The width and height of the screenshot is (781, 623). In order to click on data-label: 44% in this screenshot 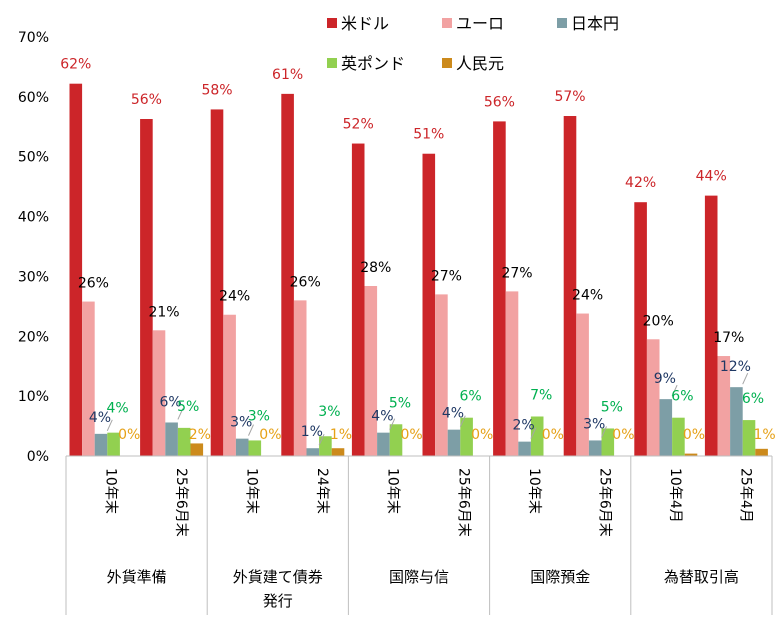, I will do `click(711, 177)`.